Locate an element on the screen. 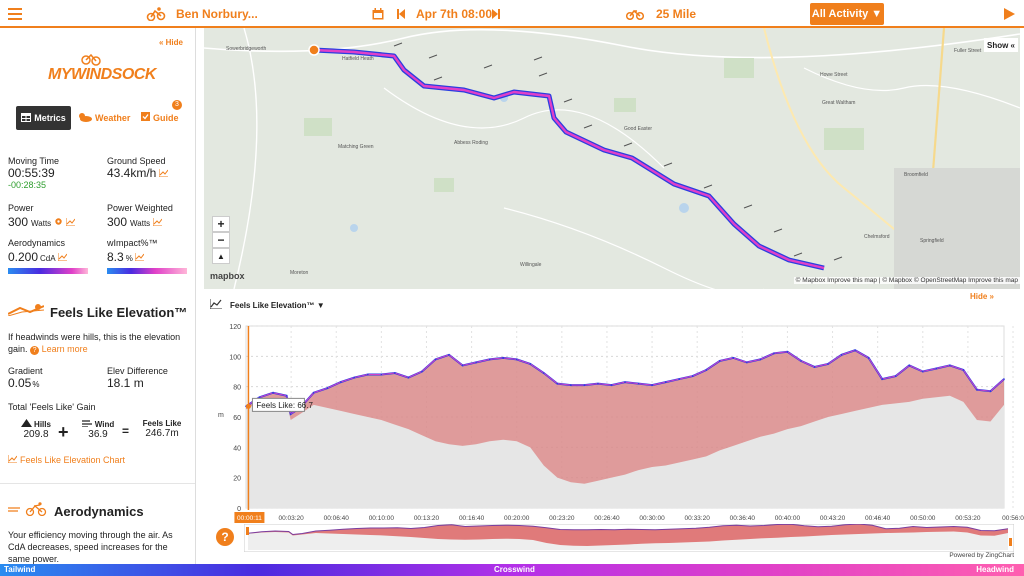  headwind-label: Headwind is located at coordinates (995, 569).